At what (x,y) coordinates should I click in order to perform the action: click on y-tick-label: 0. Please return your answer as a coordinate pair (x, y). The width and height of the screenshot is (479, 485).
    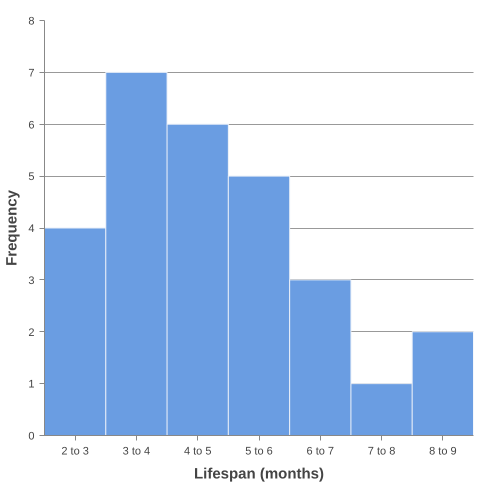
    Looking at the image, I should click on (31, 436).